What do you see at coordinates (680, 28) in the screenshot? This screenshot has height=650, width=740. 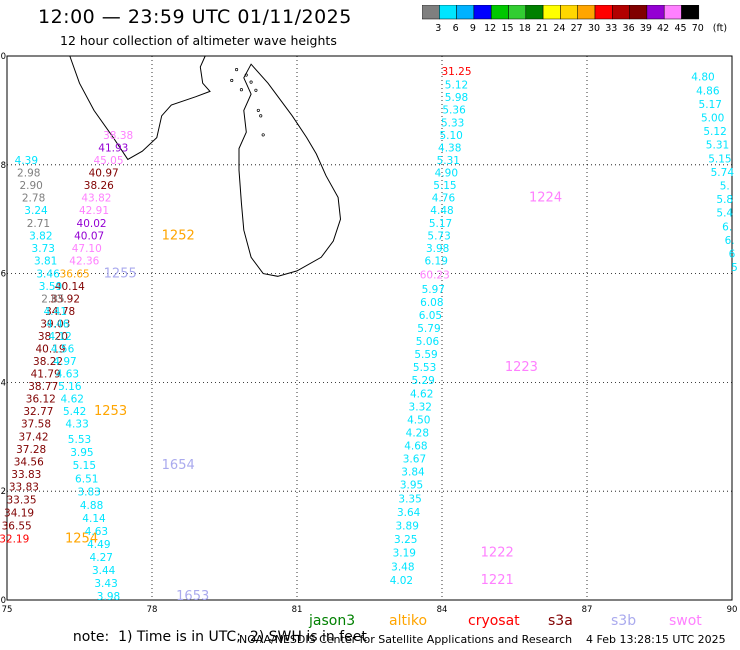 I see `legend-label: 45` at bounding box center [680, 28].